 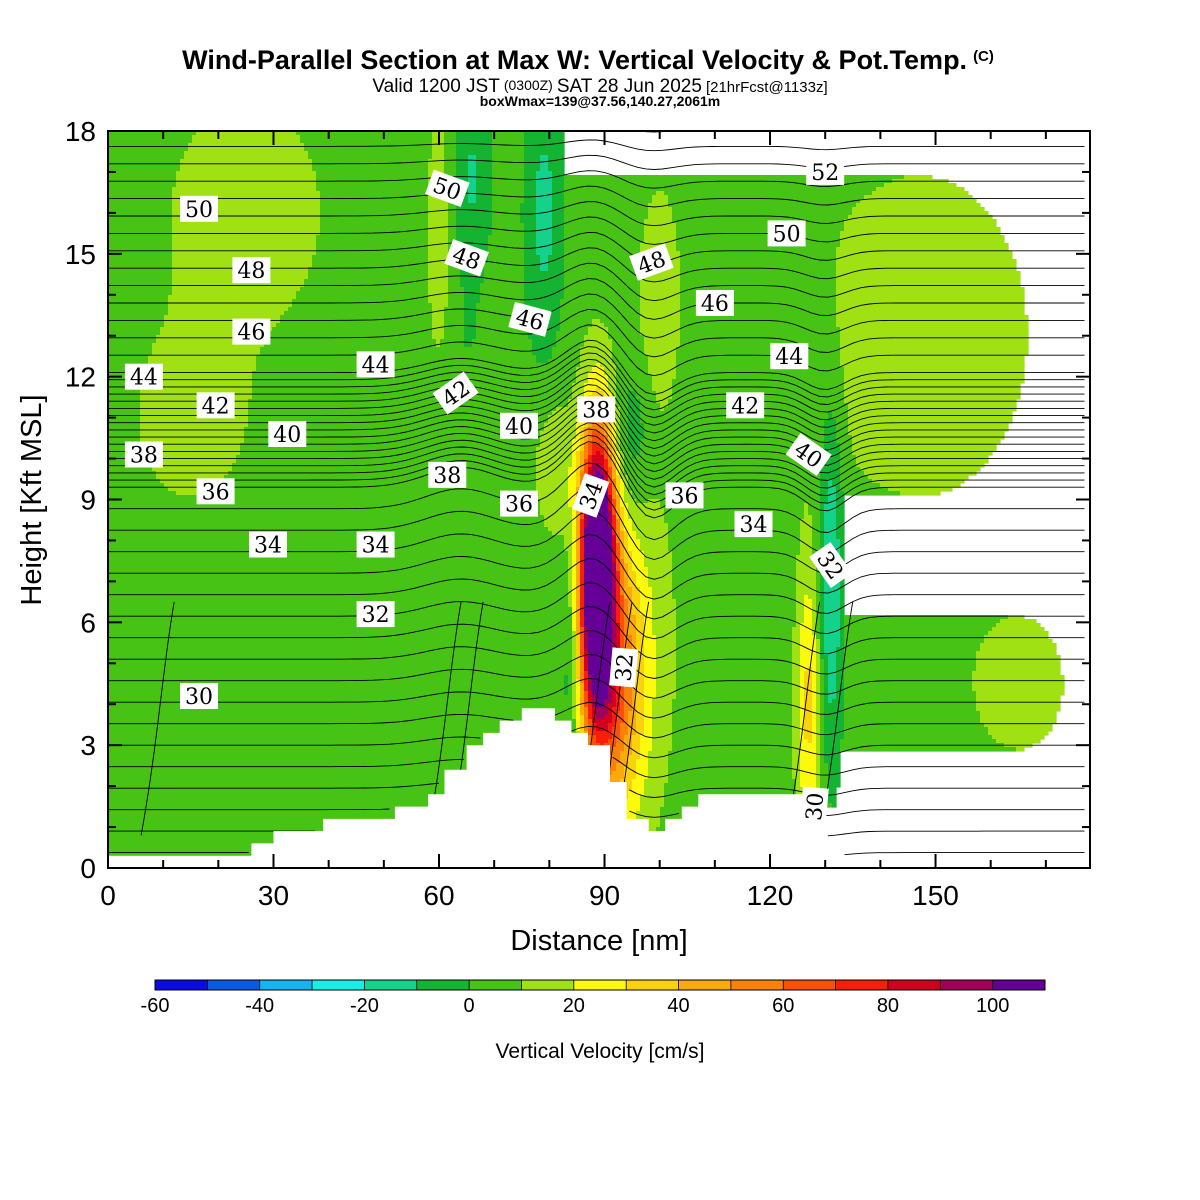 I want to click on contour-label: 44, so click(x=789, y=356).